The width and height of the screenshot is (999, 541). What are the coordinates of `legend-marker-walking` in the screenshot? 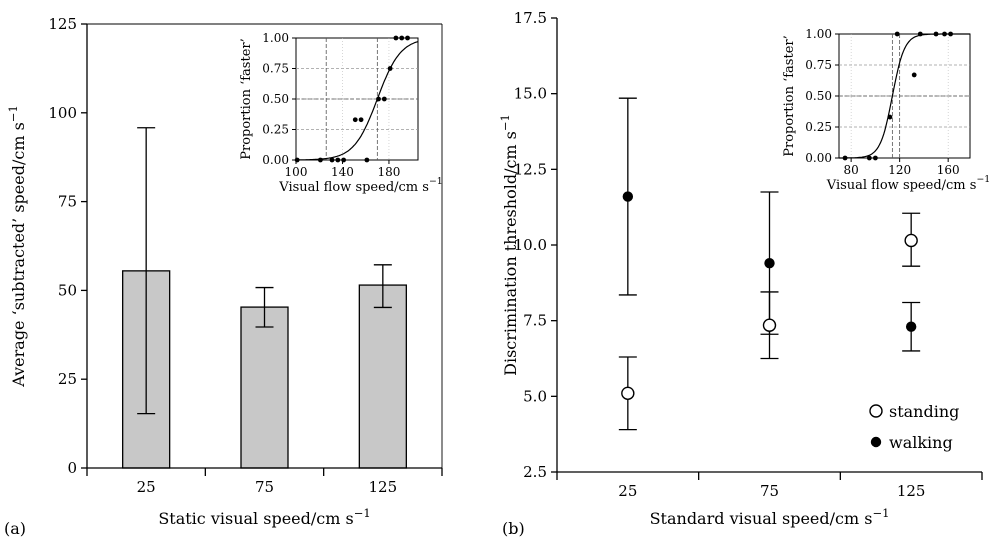 It's located at (876, 442).